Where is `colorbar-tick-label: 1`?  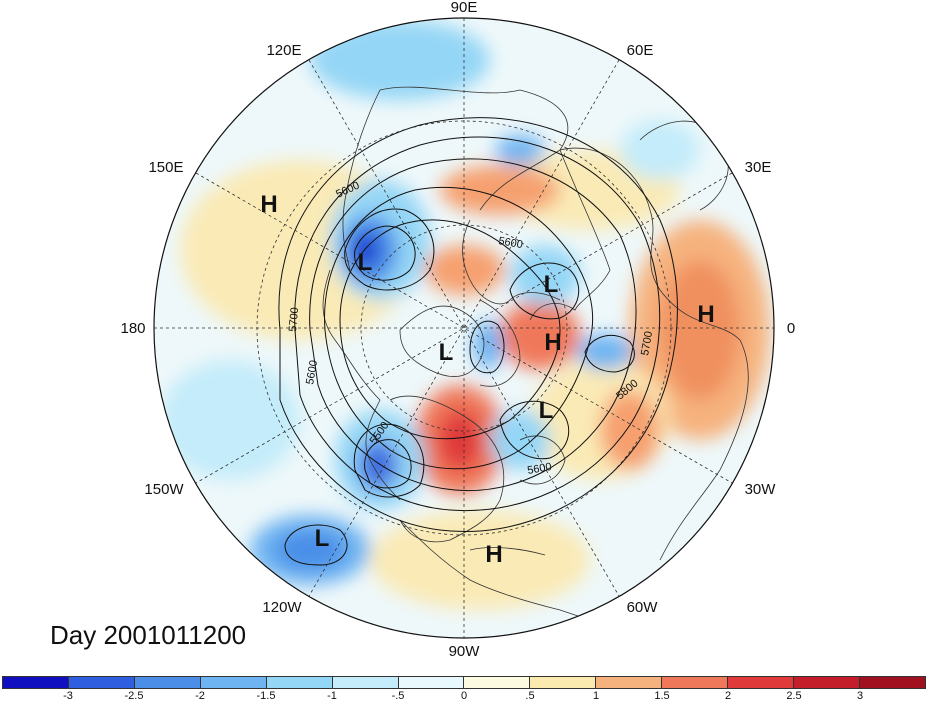
colorbar-tick-label: 1 is located at coordinates (596, 696).